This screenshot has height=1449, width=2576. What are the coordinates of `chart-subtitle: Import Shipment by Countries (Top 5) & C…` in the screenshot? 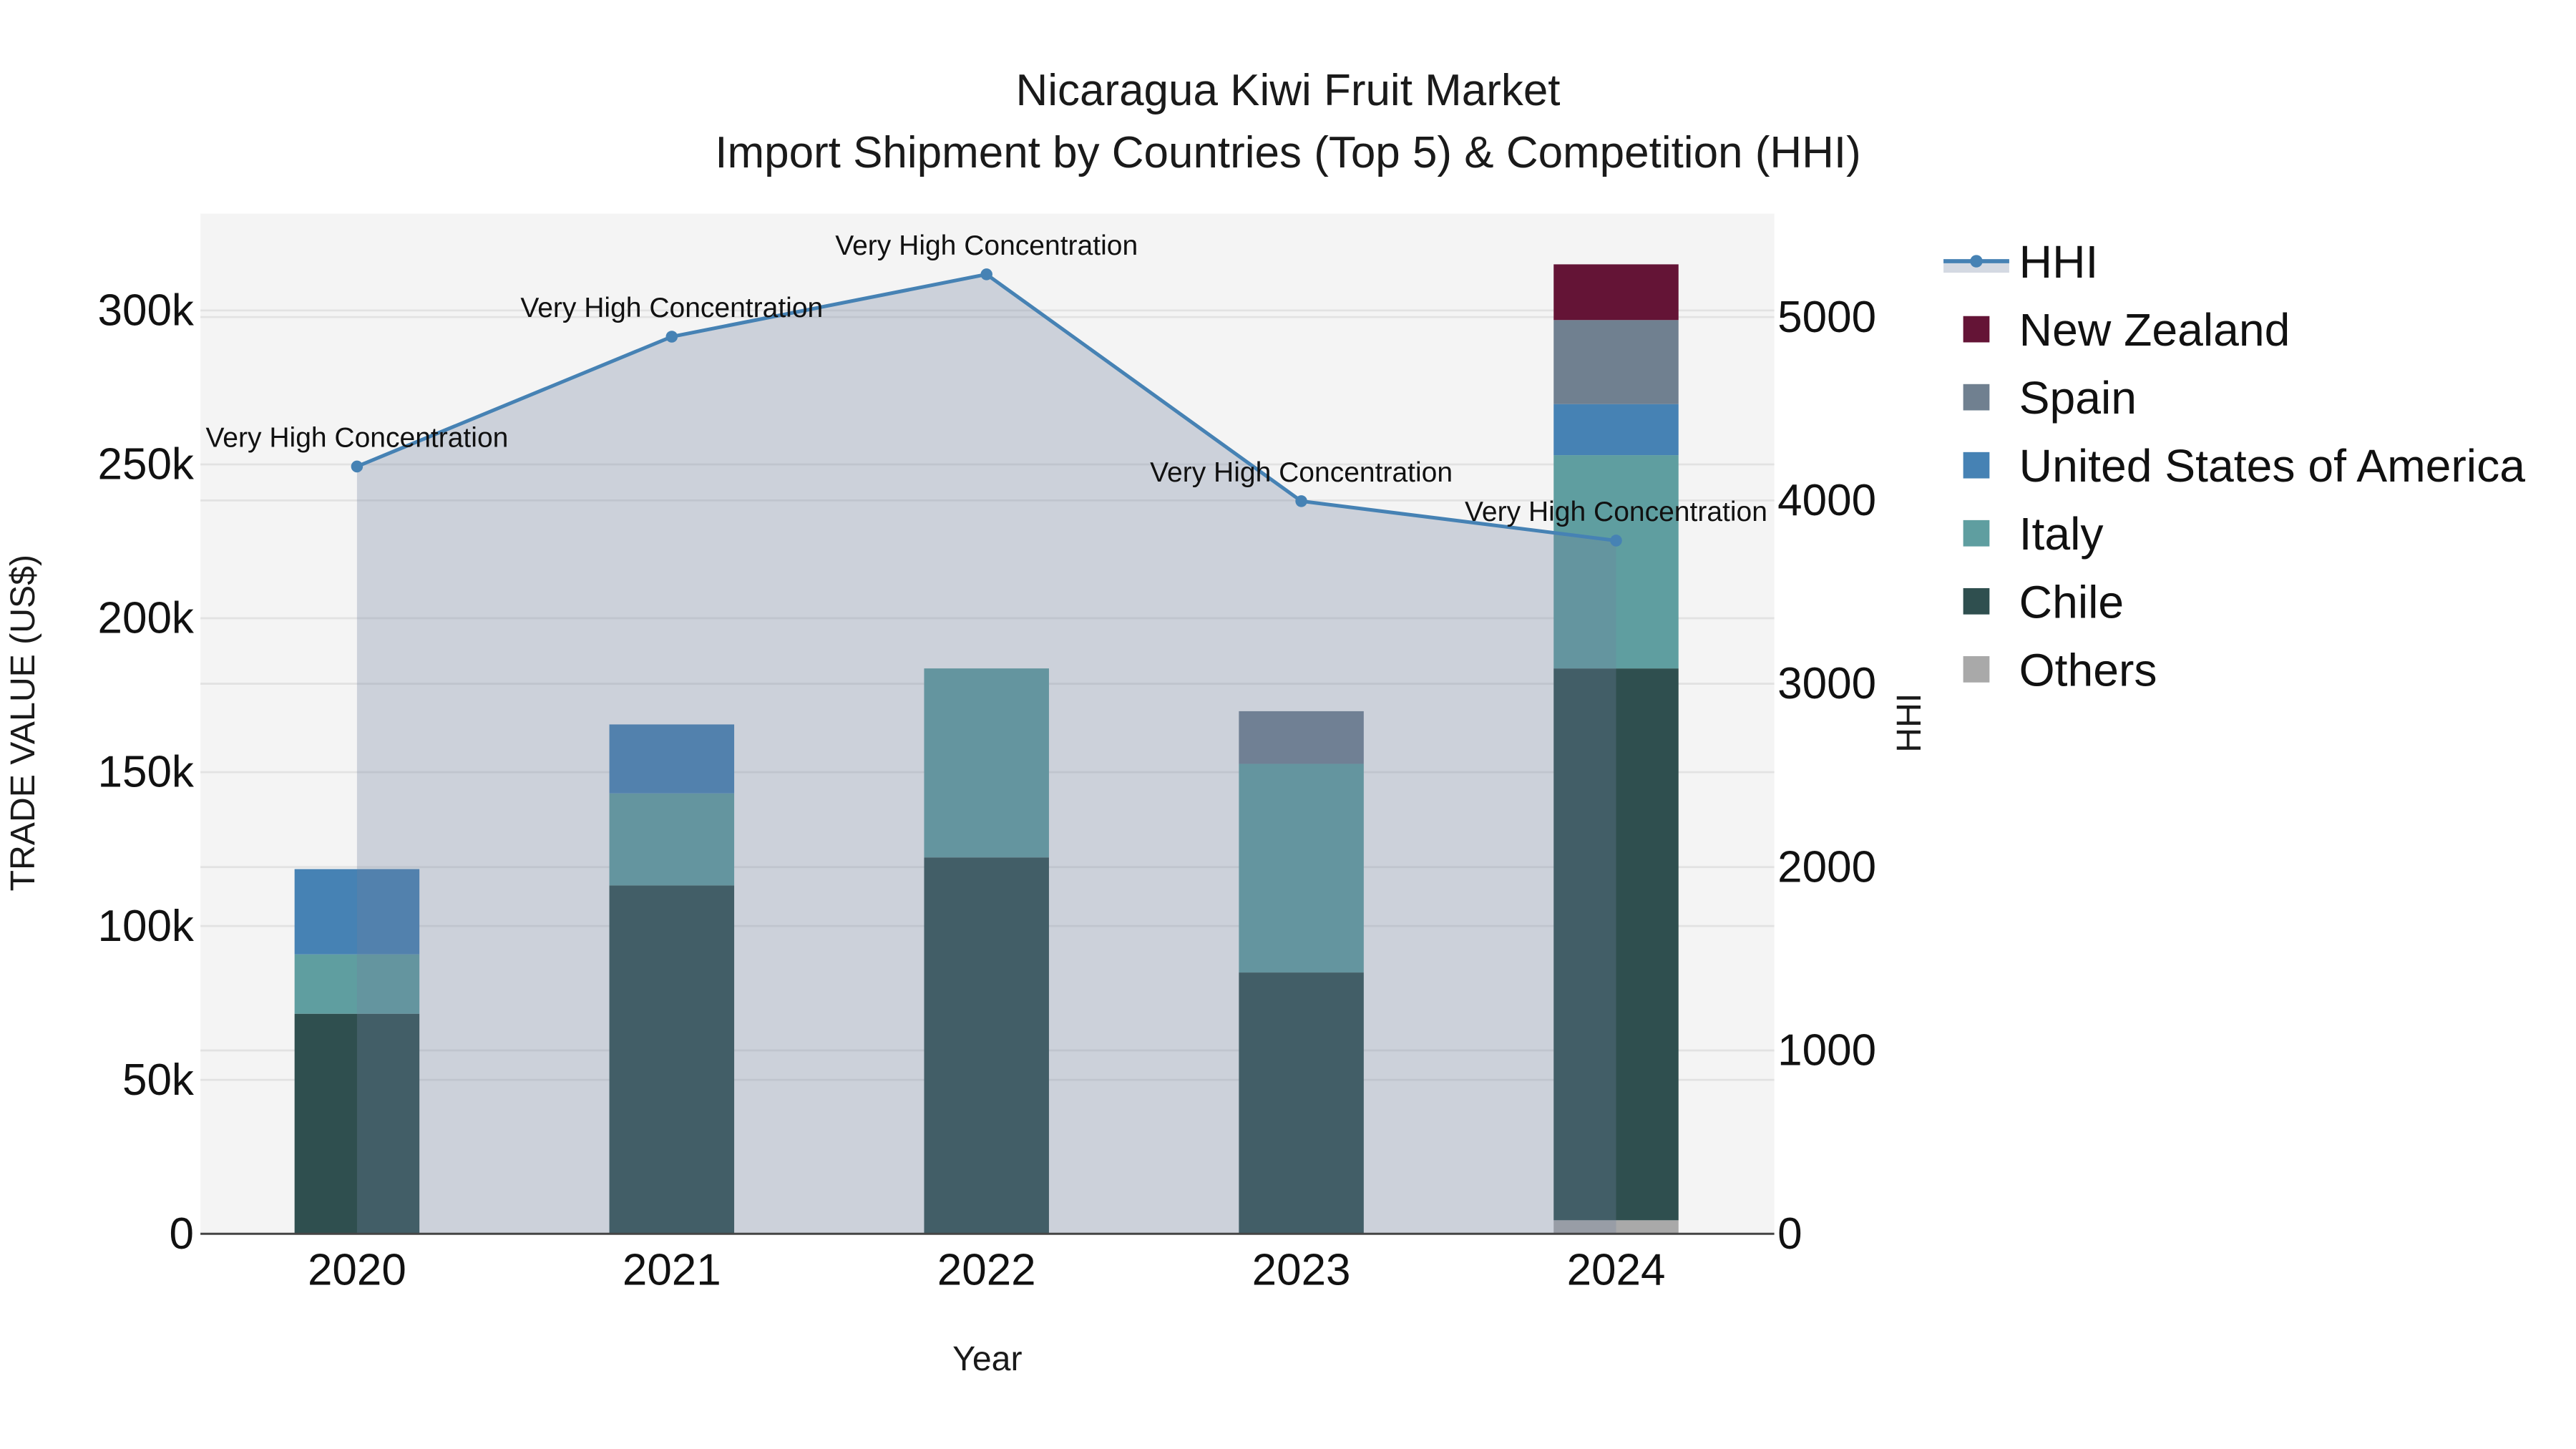 It's located at (1287, 152).